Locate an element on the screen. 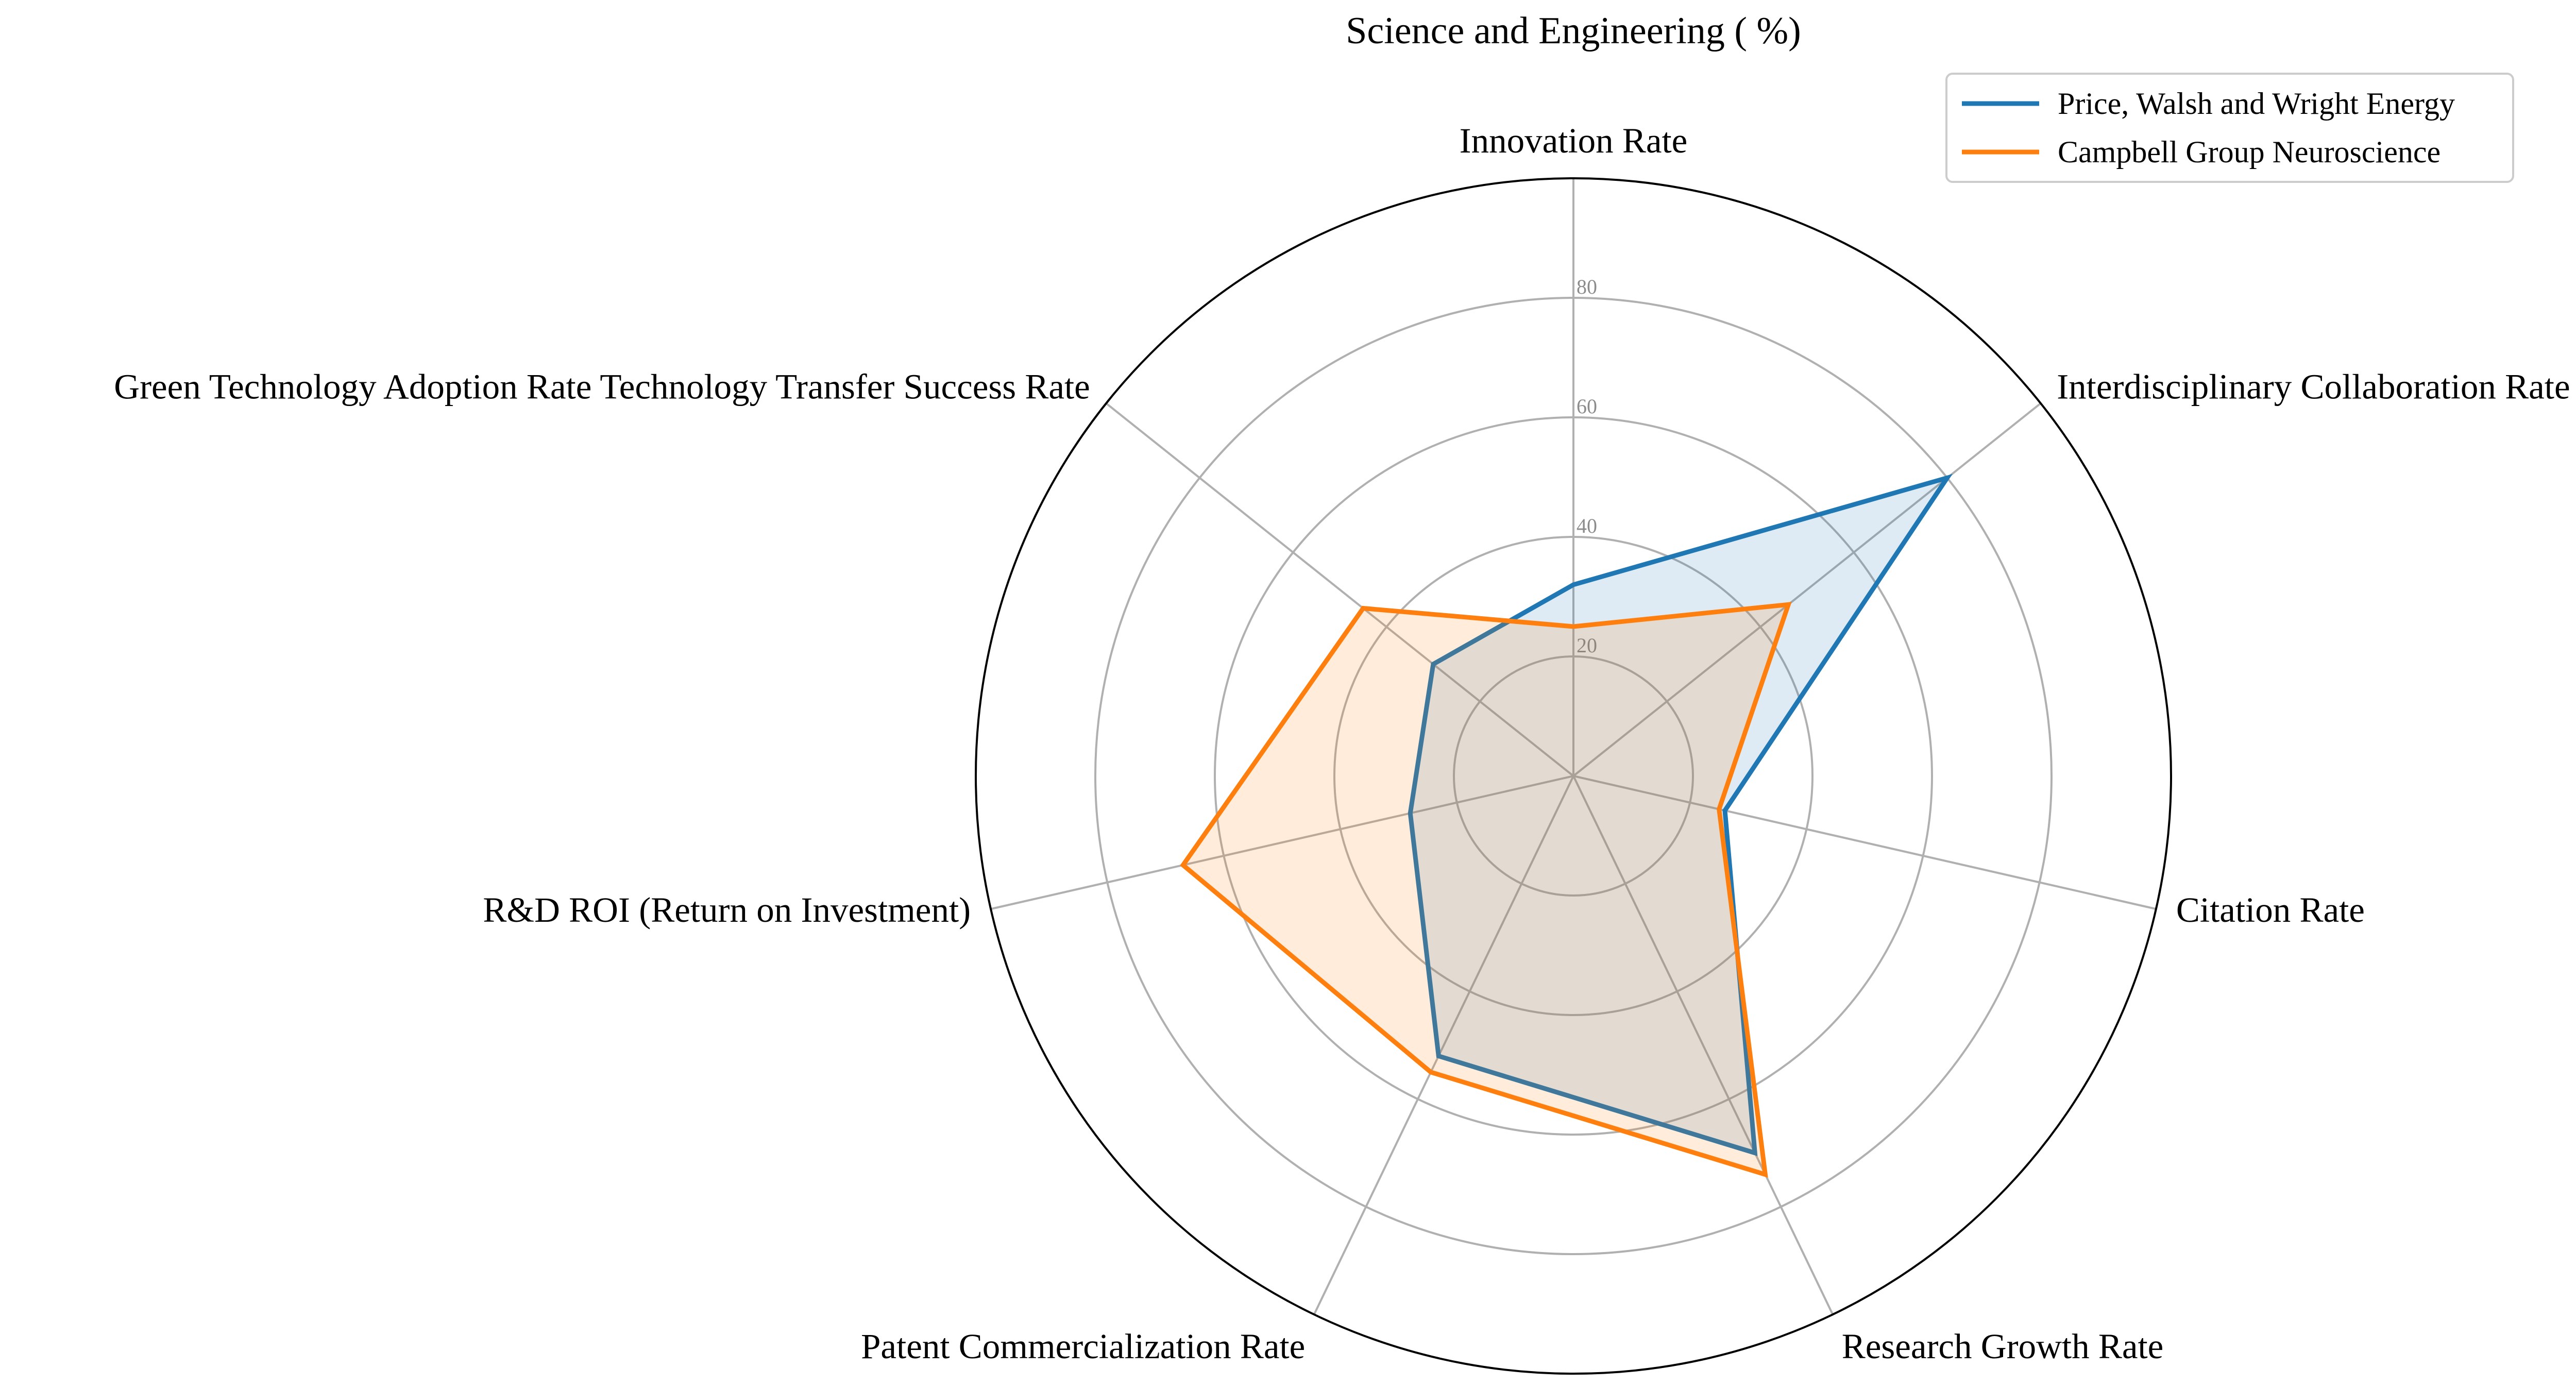 This screenshot has height=1385, width=2576. axis-label: Citation Rate is located at coordinates (2271, 910).